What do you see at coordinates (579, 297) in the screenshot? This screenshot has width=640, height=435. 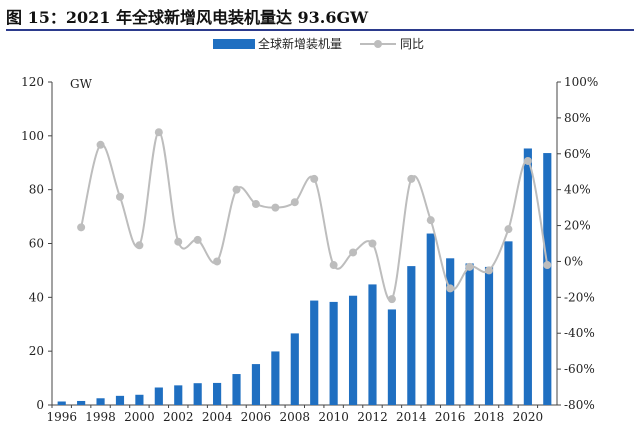 I see `y-tick-label-right: -20%` at bounding box center [579, 297].